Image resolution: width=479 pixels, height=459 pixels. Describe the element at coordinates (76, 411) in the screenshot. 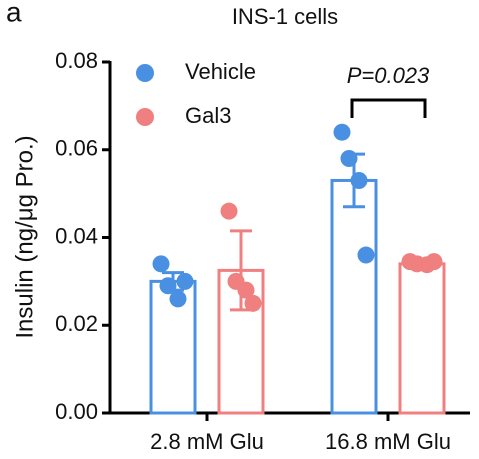

I see `y-tick-label: 0.00` at that location.